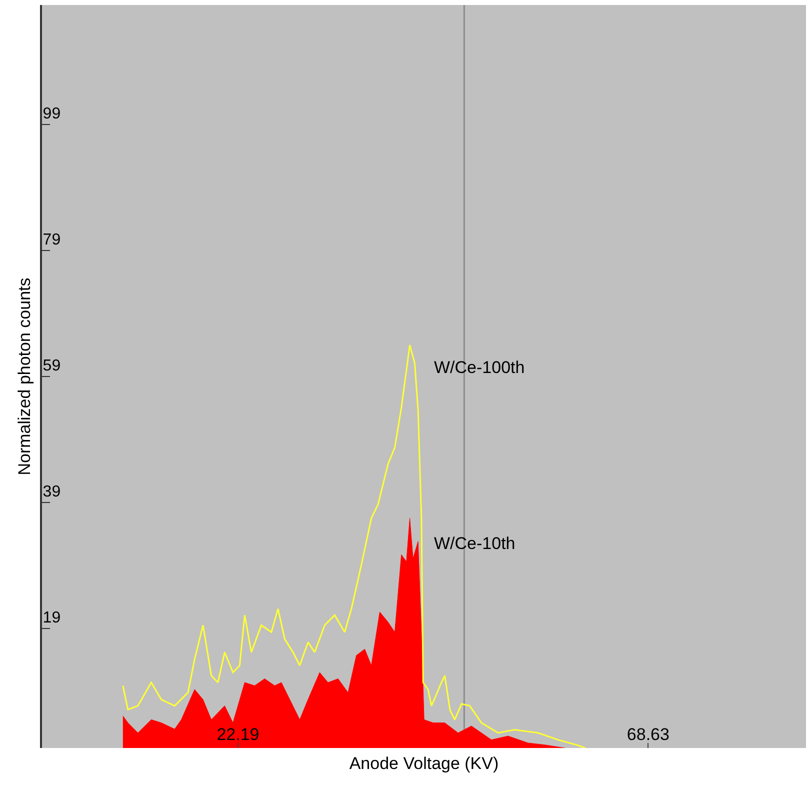 The width and height of the screenshot is (808, 795). I want to click on y-tick-label: 19, so click(51, 617).